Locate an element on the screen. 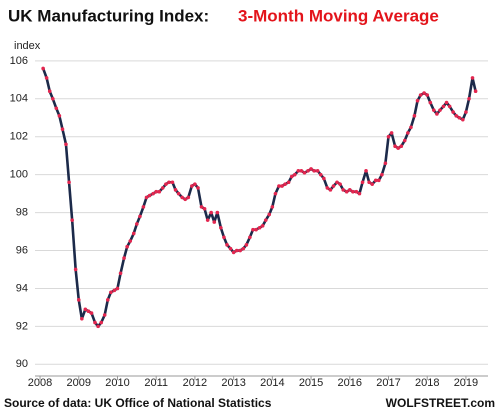  x-tick-label: 2011 is located at coordinates (156, 383).